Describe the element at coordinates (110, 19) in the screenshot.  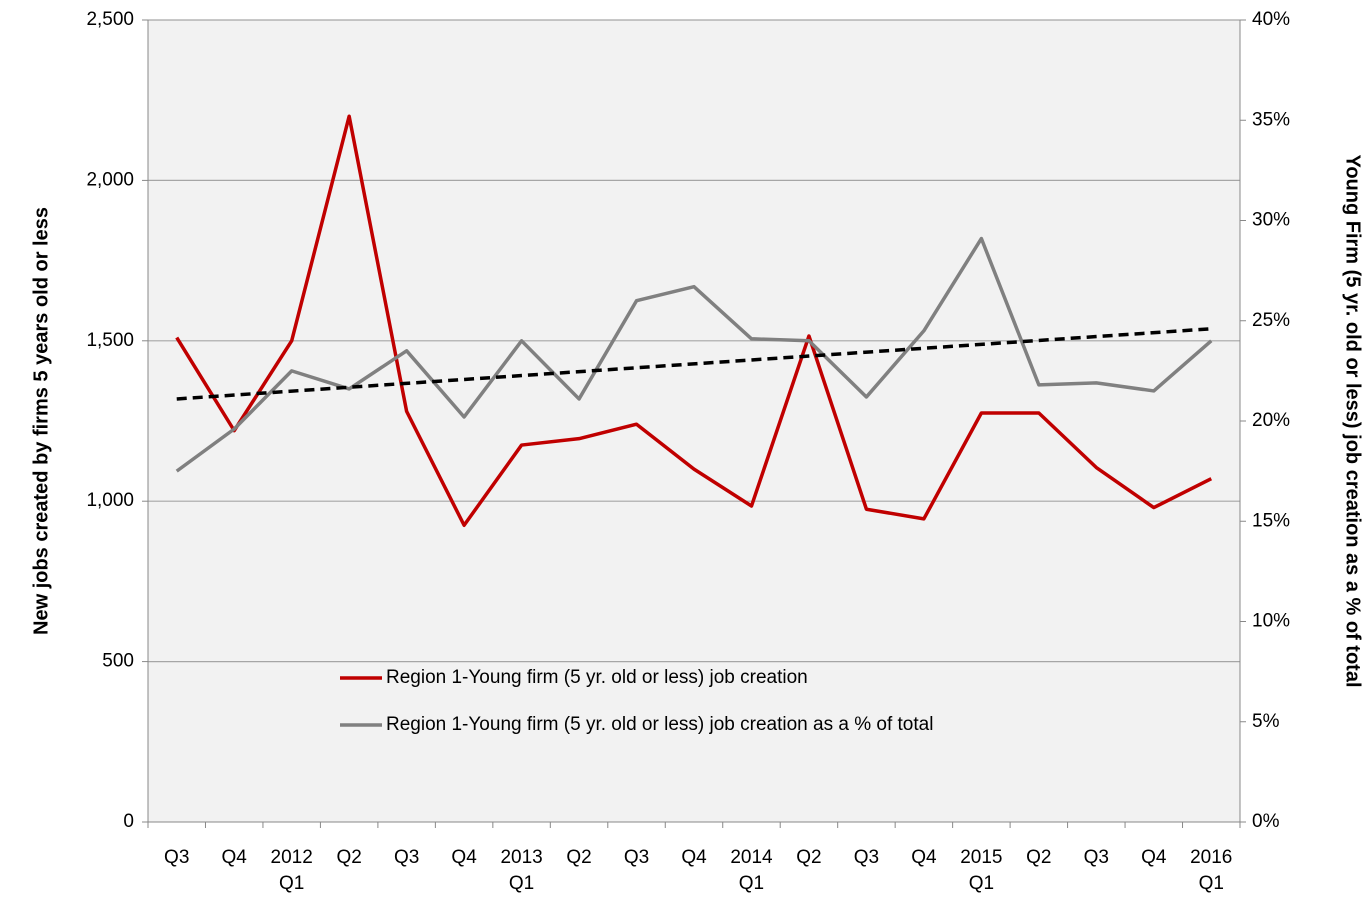
I see `y-tick-label: 2,500` at that location.